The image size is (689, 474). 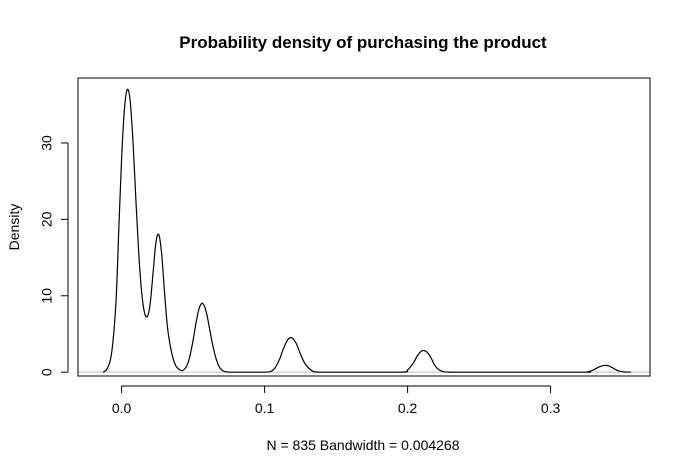 What do you see at coordinates (54, 255) in the screenshot?
I see `y-axis: 0 10 20 30` at bounding box center [54, 255].